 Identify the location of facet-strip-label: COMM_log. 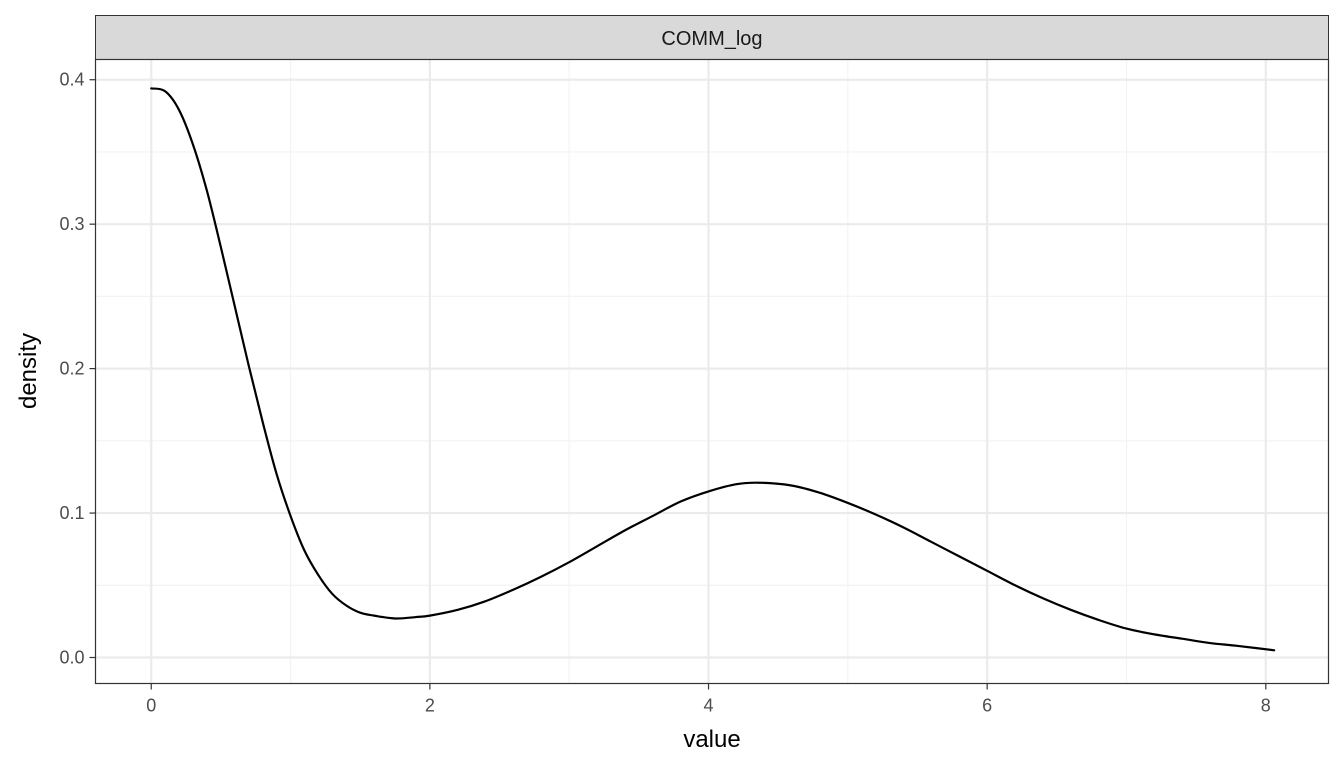
(711, 39).